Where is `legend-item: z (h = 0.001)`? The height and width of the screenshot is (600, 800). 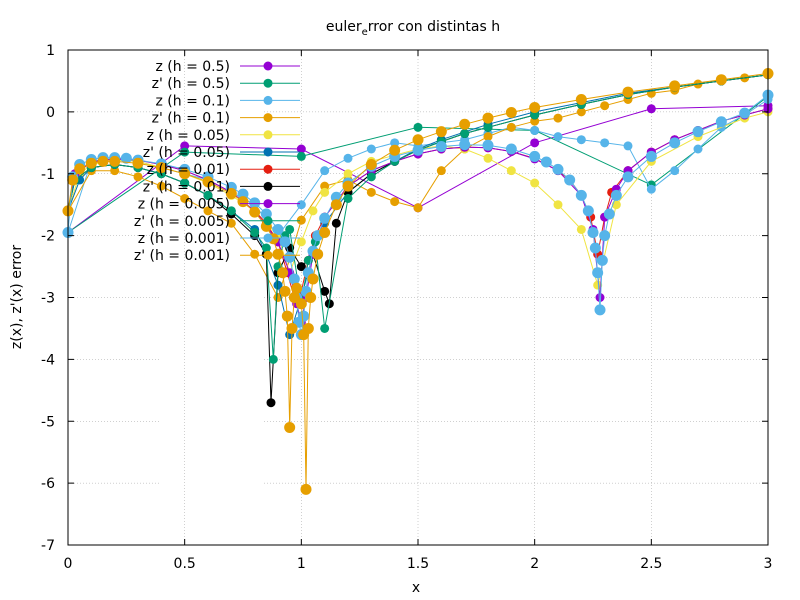 legend-item: z (h = 0.001) is located at coordinates (219, 239).